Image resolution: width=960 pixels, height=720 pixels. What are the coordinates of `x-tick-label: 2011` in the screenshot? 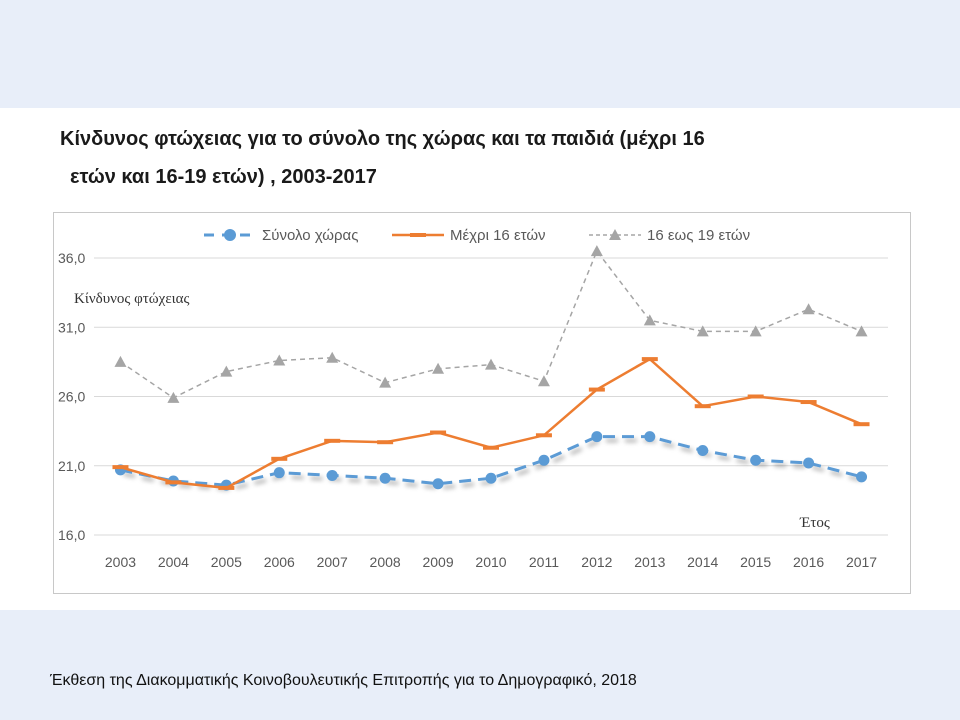 It's located at (544, 562).